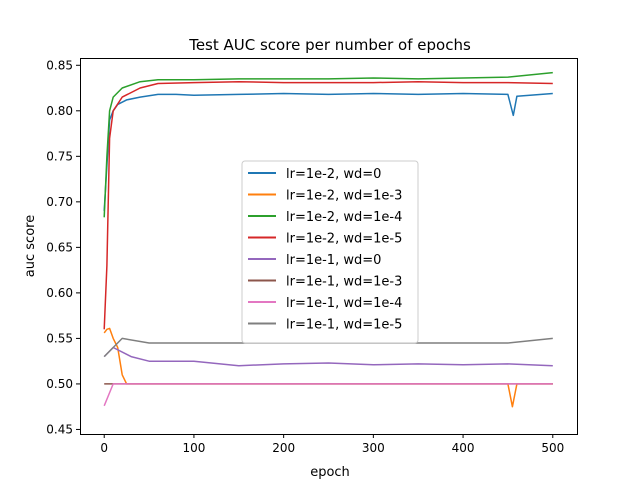 Image resolution: width=644 pixels, height=494 pixels. I want to click on y-tick-label: 0.70, so click(59, 202).